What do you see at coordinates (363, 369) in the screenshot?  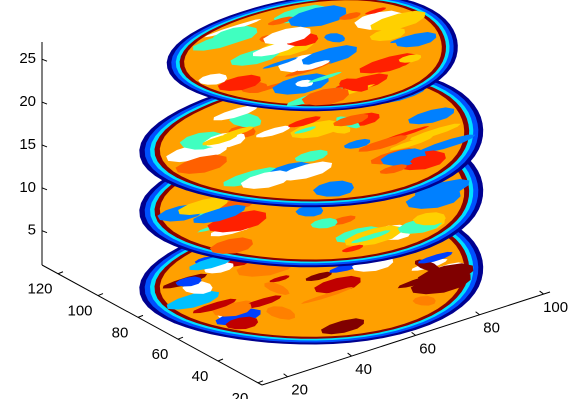 I see `x-tick-label: 40` at bounding box center [363, 369].